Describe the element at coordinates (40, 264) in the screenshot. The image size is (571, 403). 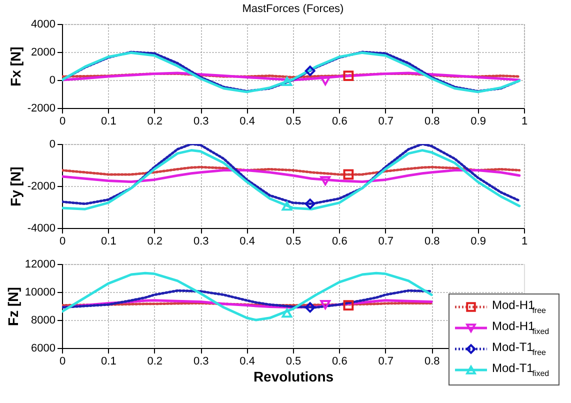
I see `y-tick-label: 12000` at that location.